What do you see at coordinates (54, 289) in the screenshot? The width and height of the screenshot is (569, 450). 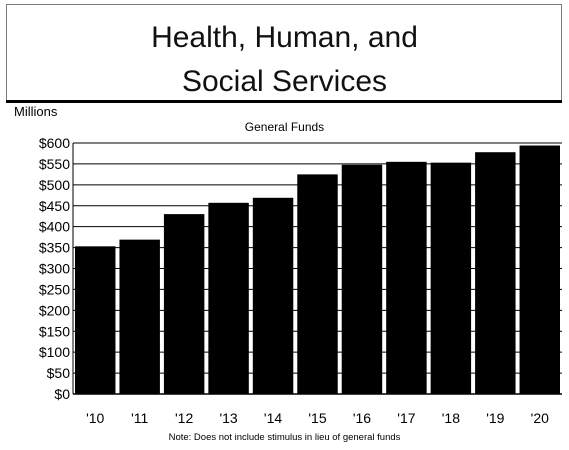 I see `y-tick-label: $250` at bounding box center [54, 289].